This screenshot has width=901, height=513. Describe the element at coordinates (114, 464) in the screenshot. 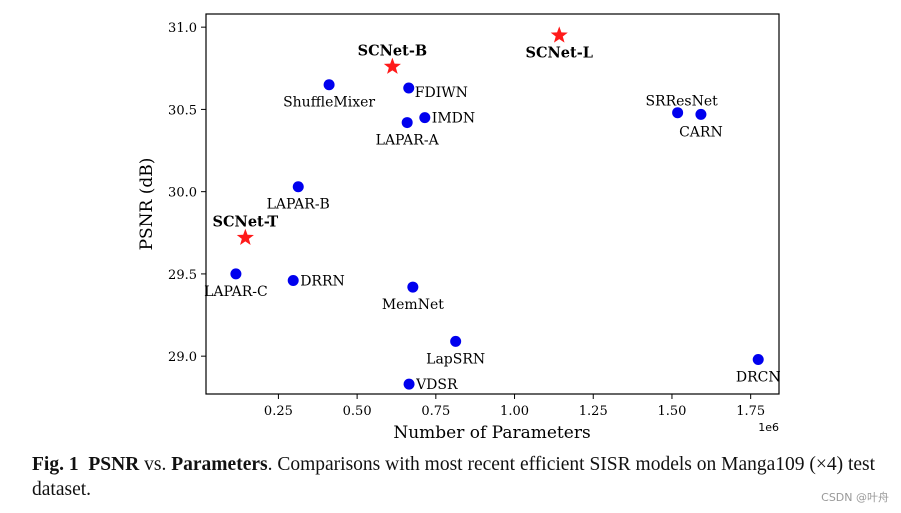

I see `caption-psnr: PSNR` at that location.